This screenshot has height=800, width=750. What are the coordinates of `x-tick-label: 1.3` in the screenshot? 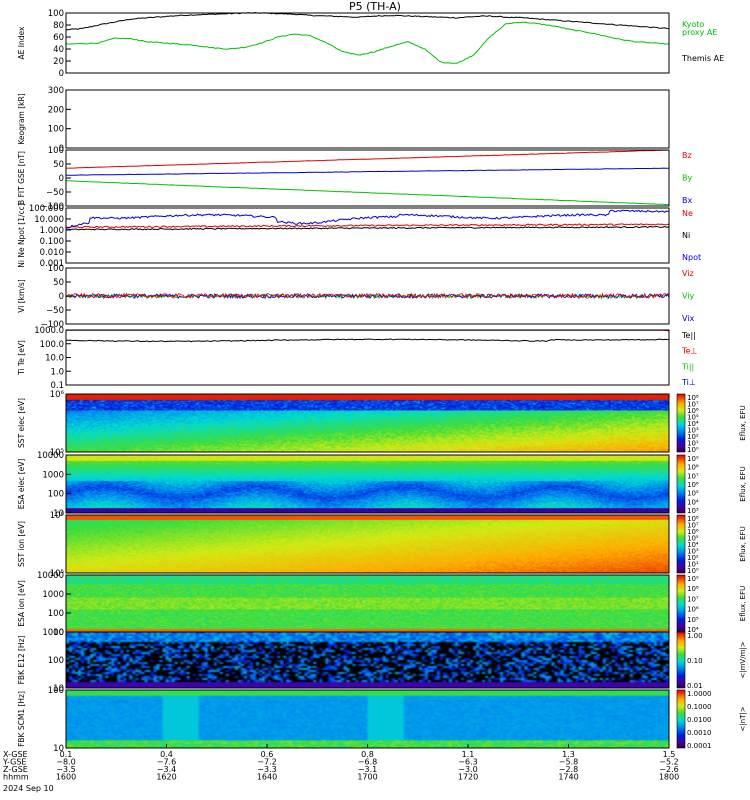 It's located at (568, 754).